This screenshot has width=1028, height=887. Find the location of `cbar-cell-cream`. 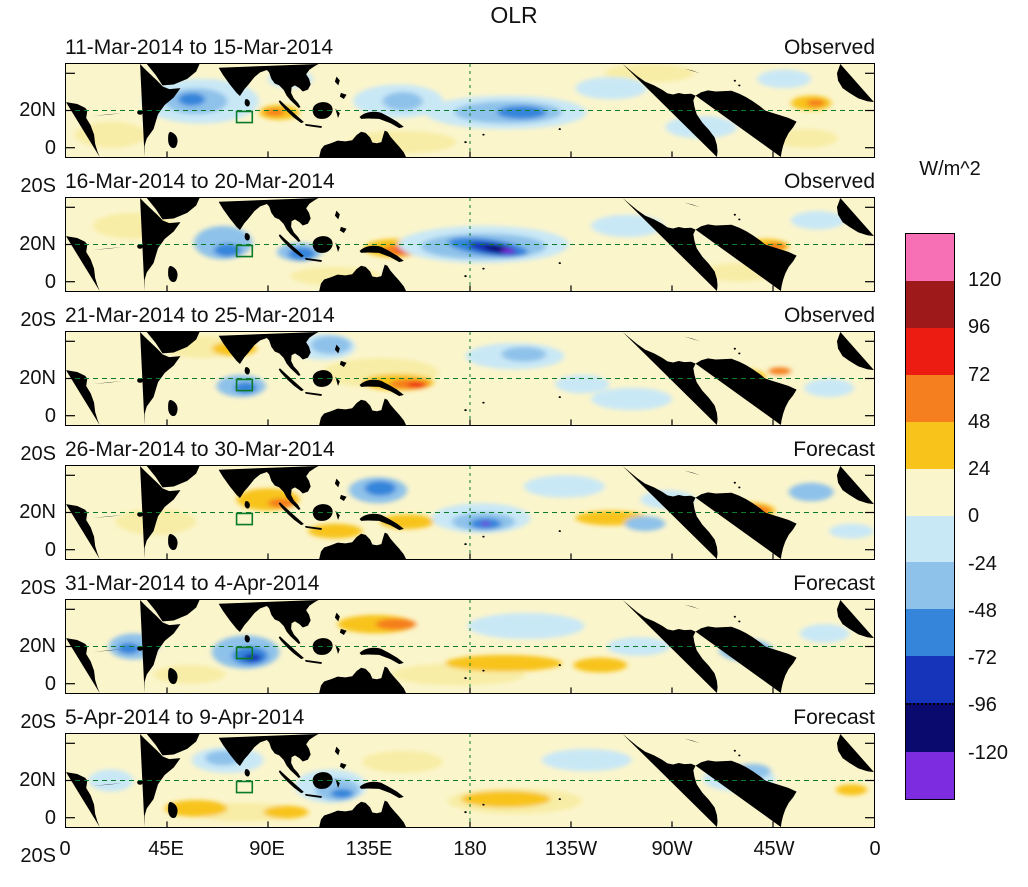

cbar-cell-cream is located at coordinates (930, 492).